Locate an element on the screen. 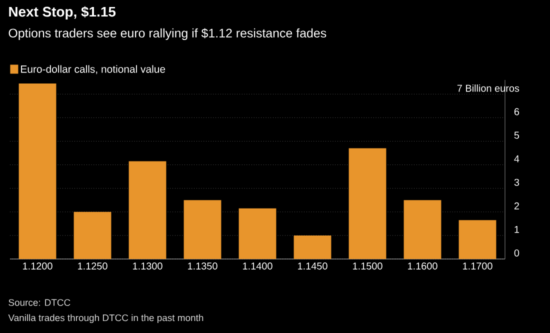 The height and width of the screenshot is (333, 550). x-tick-label: 1.1300 is located at coordinates (147, 266).